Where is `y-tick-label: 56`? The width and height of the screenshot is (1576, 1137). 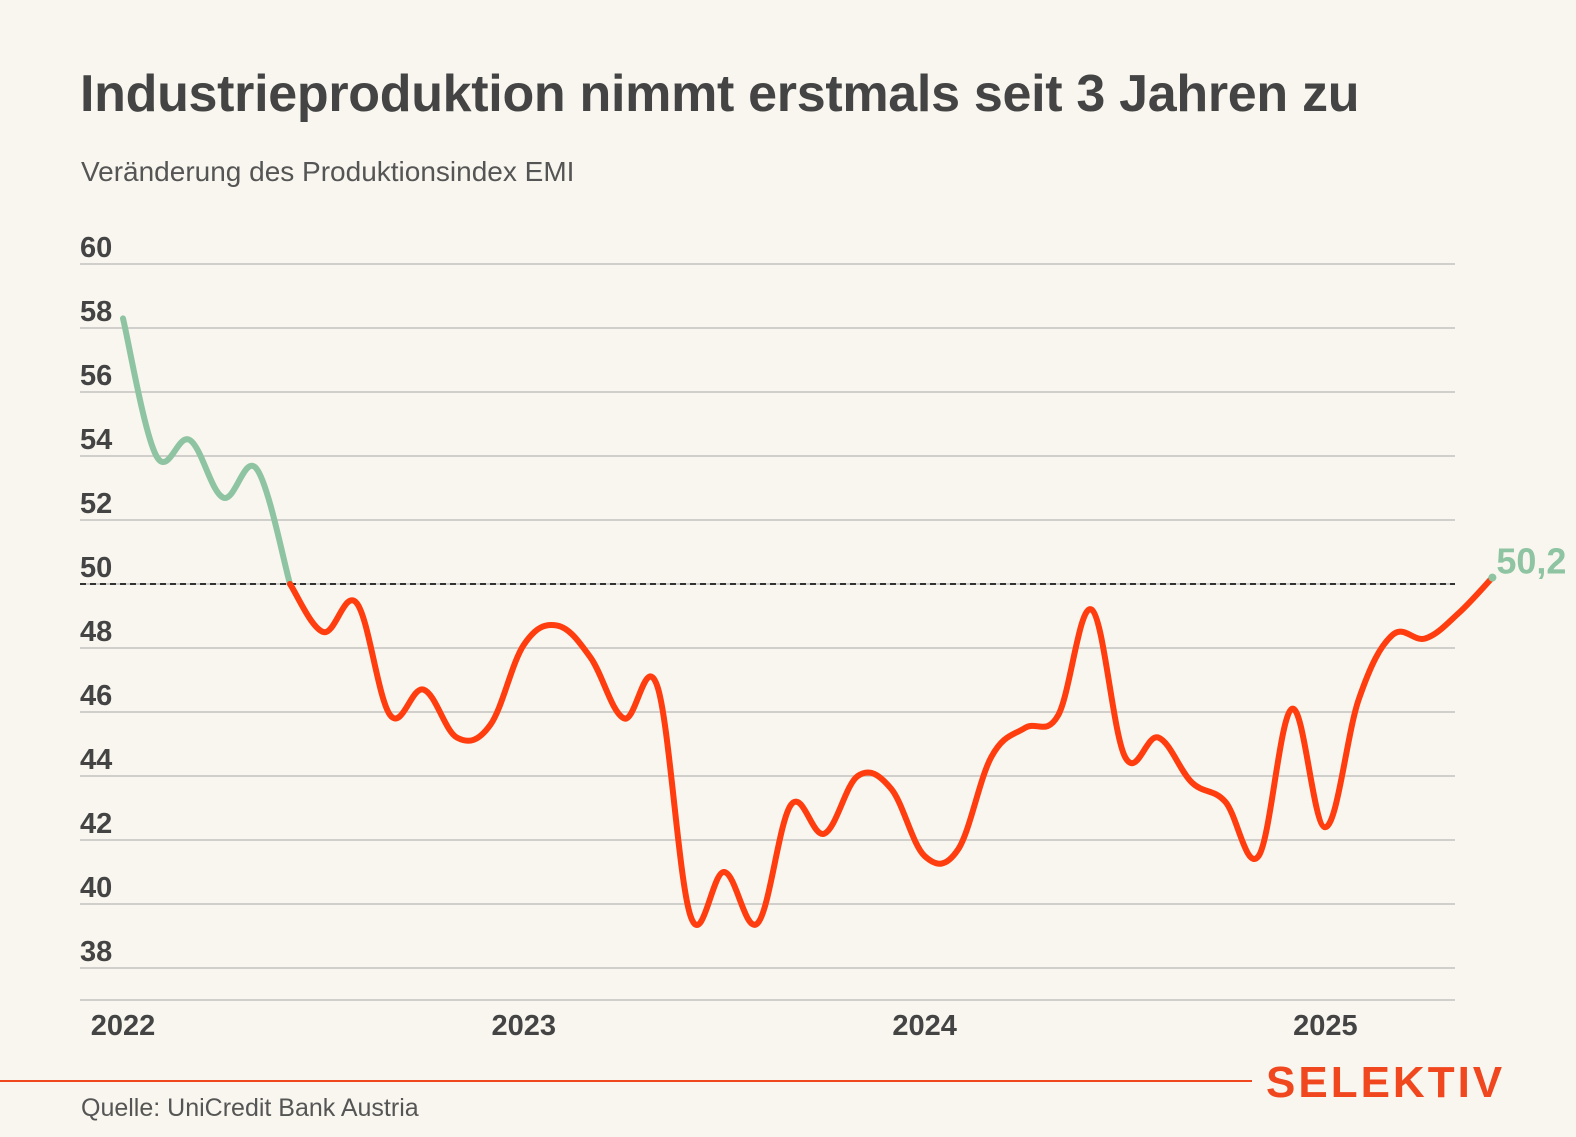
y-tick-label: 56 is located at coordinates (96, 376).